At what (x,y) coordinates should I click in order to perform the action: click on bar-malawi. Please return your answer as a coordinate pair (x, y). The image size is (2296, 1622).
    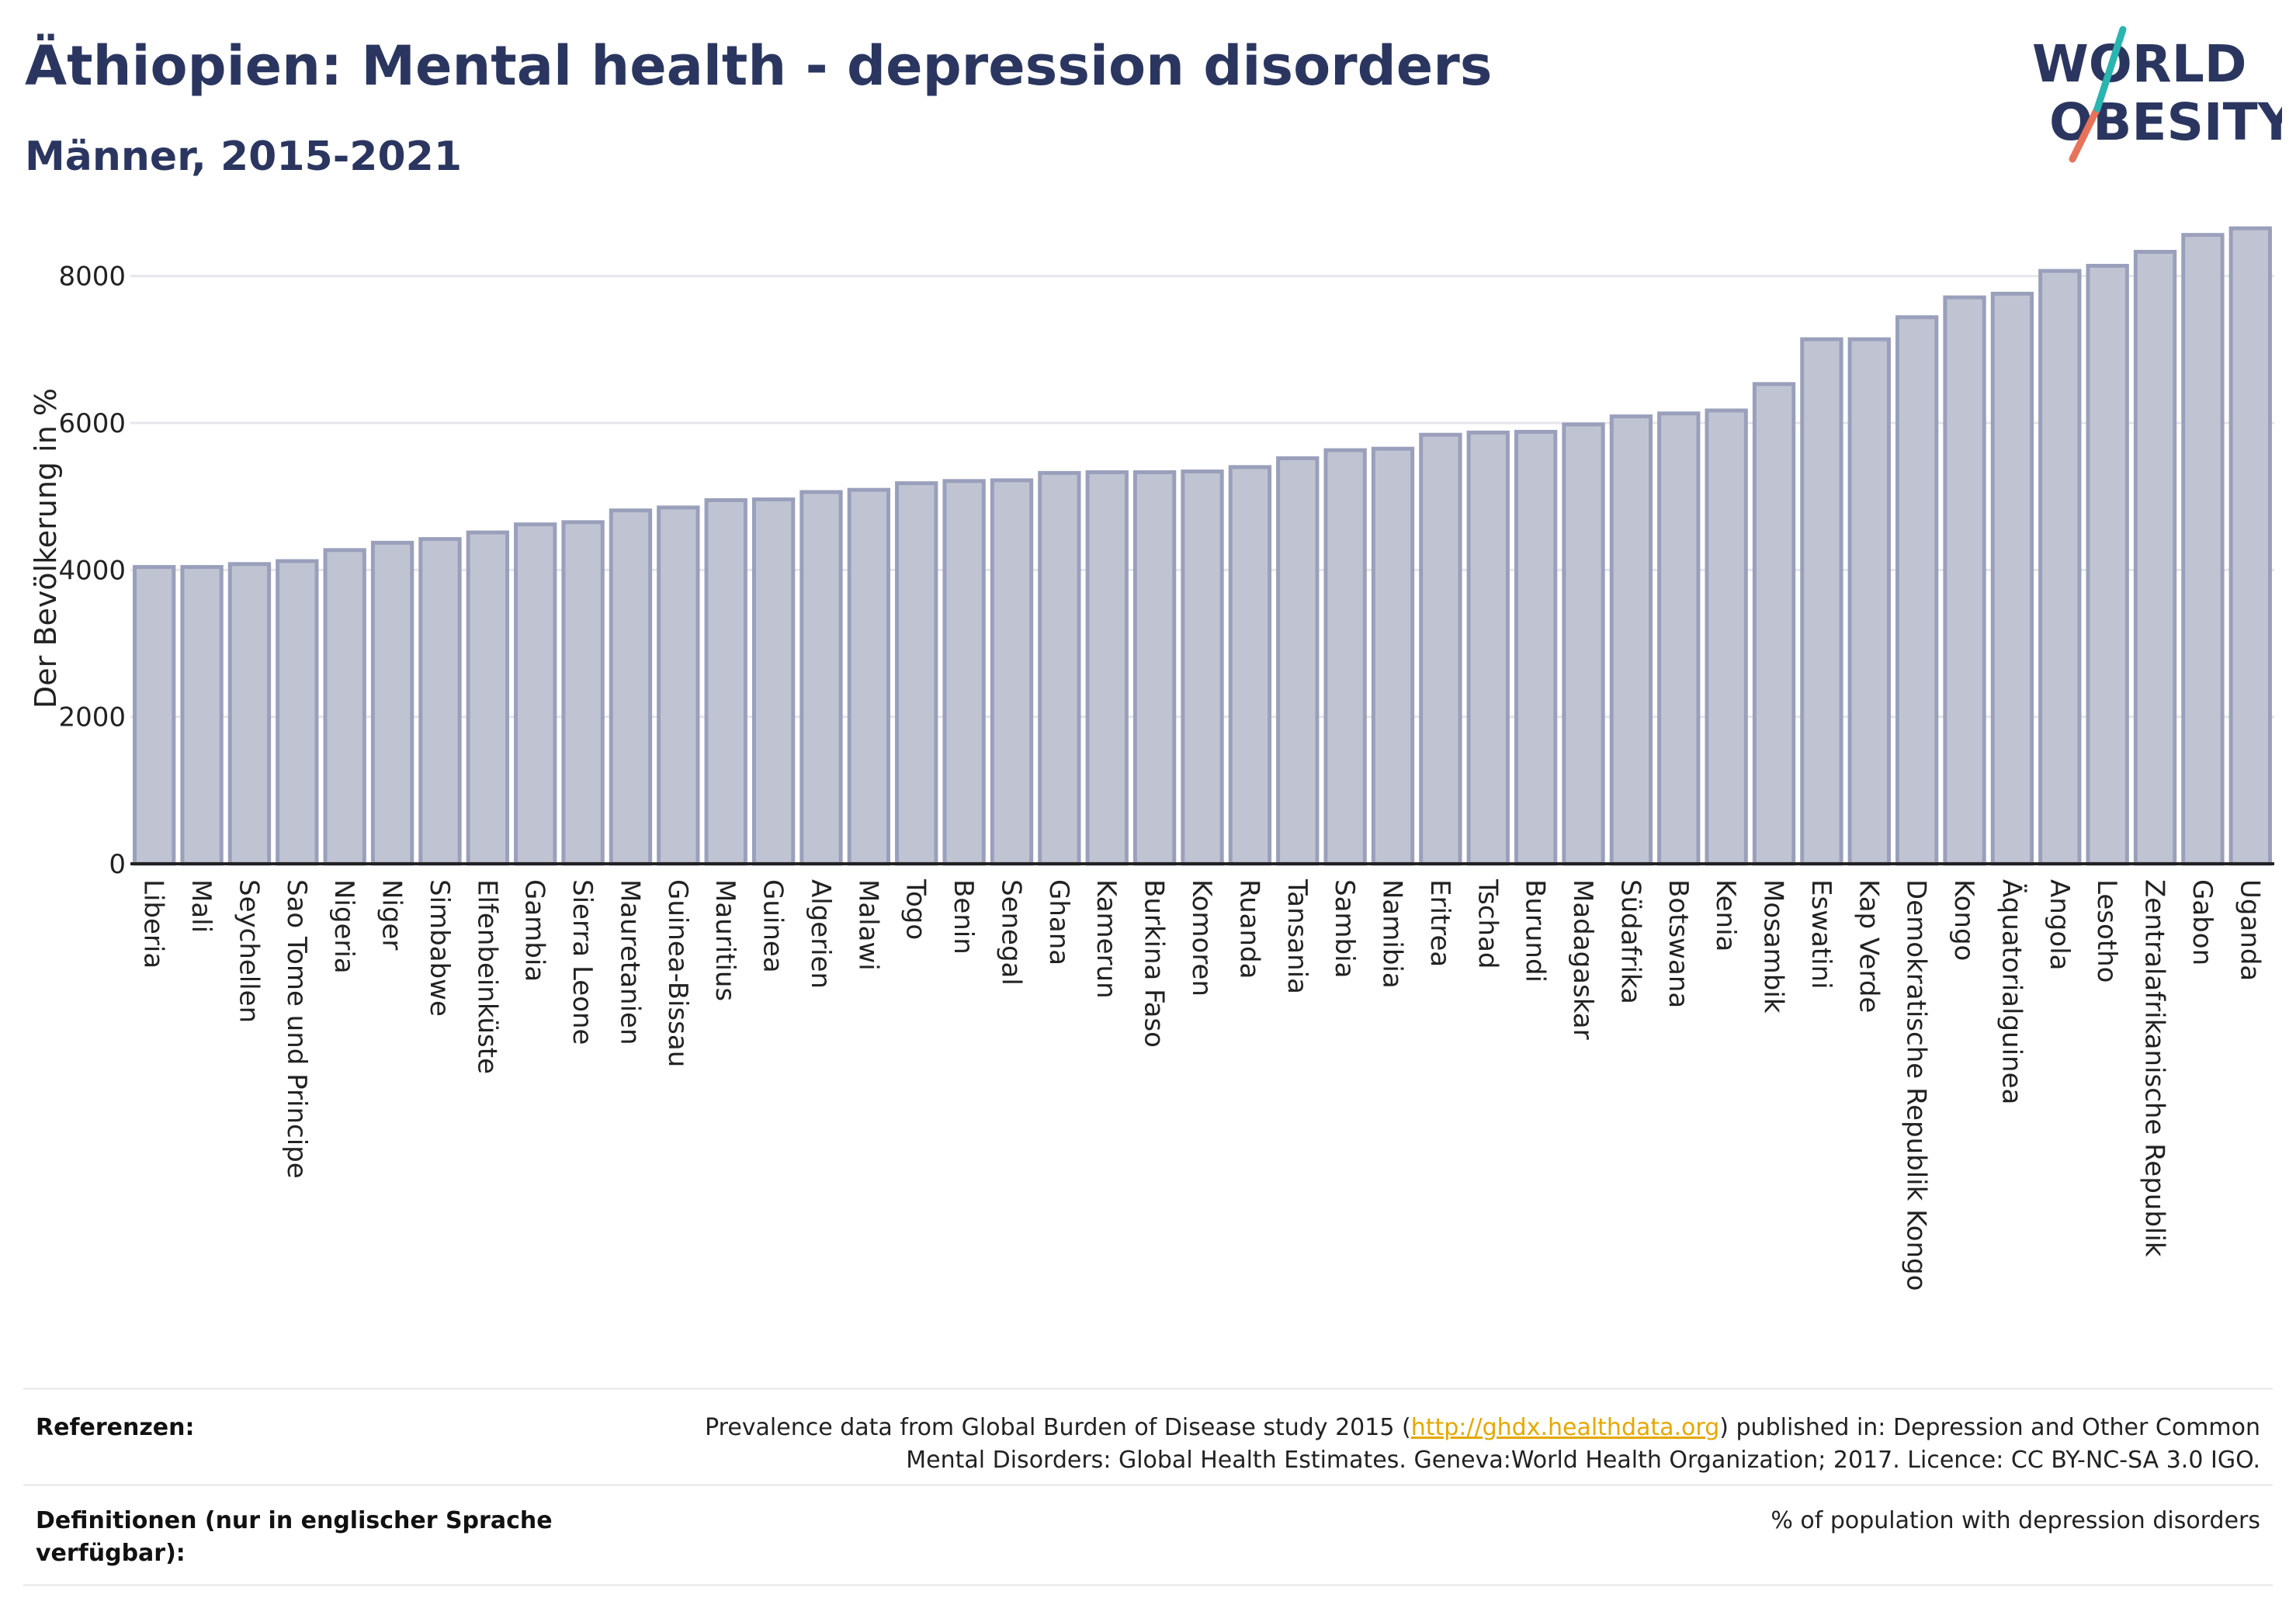
    Looking at the image, I should click on (869, 676).